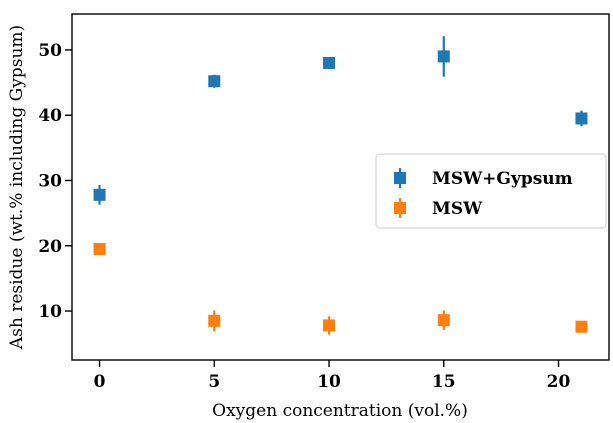  I want to click on y-tick-label: 10, so click(50, 312).